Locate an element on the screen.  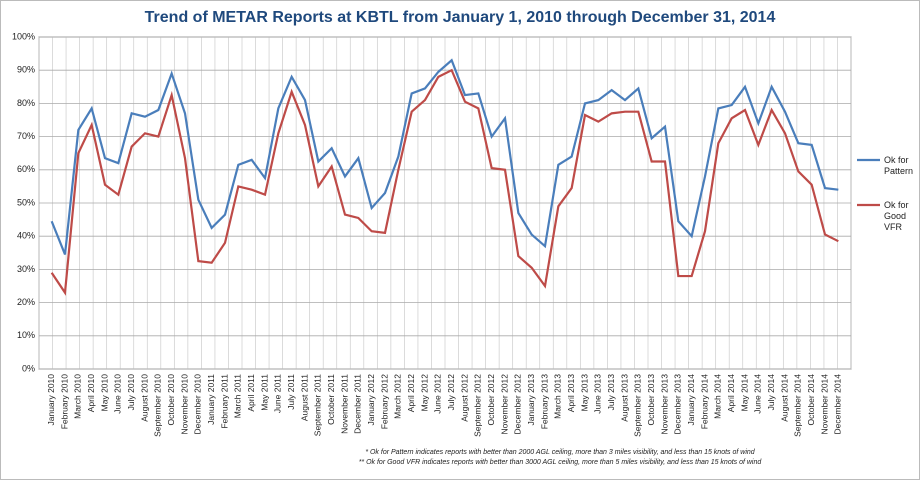
x-tick-label: December 2010 is located at coordinates (198, 404).